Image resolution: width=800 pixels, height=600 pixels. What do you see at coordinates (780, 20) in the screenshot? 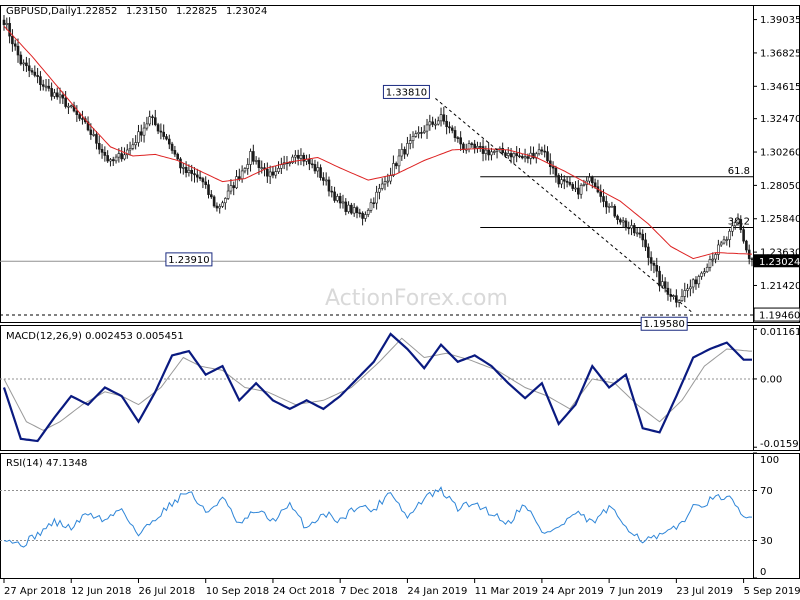
I see `price-tick-label: 1.39035` at bounding box center [780, 20].